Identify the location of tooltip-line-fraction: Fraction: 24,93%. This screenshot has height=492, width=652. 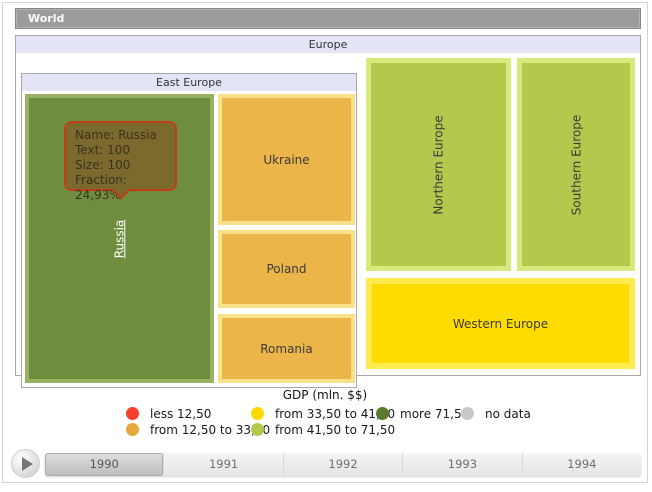
(101, 187).